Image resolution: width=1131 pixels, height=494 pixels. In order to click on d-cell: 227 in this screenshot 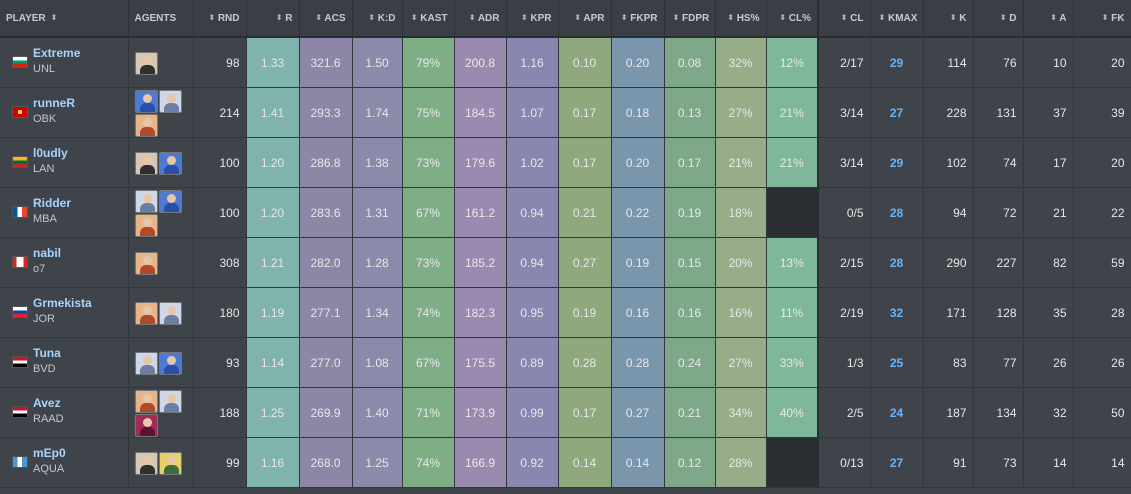, I will do `click(998, 262)`.